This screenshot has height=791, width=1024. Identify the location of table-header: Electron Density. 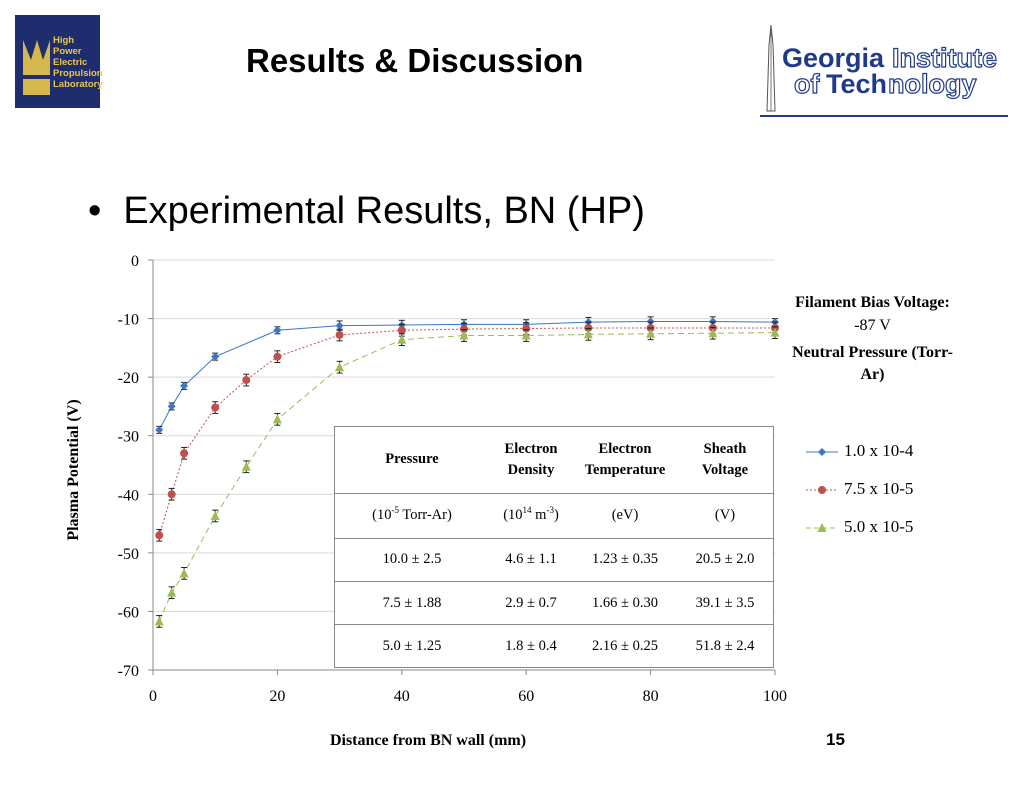
(531, 459).